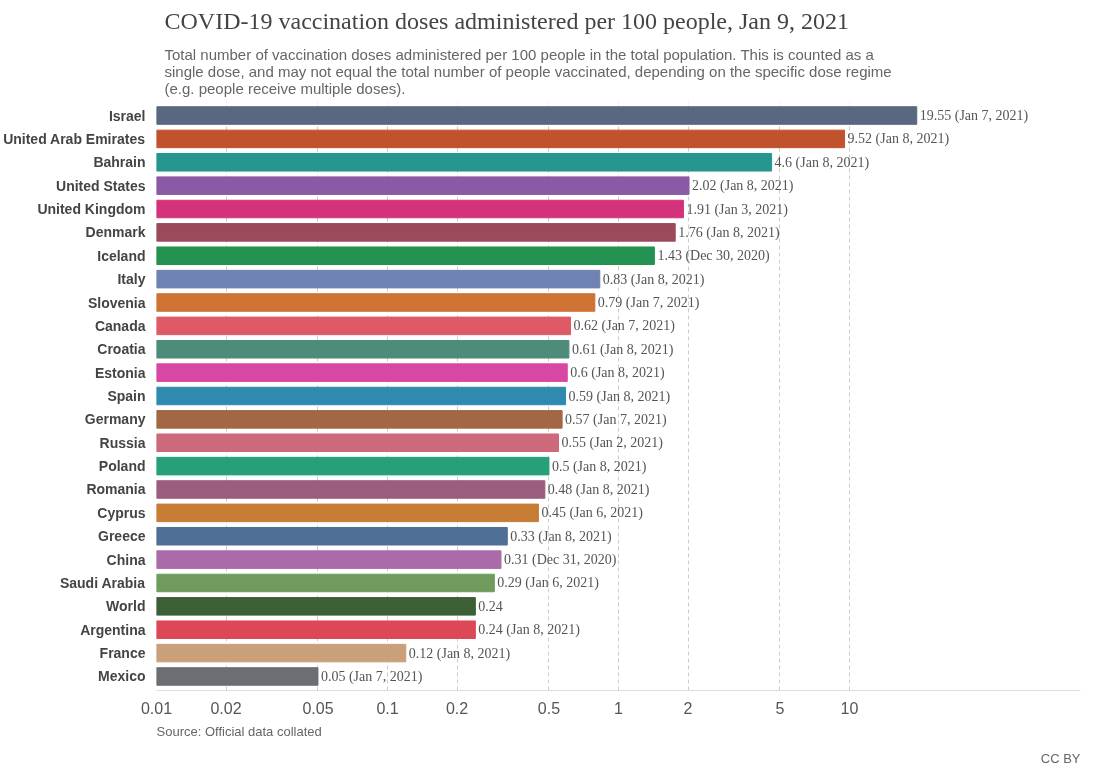 This screenshot has width=1107, height=782. I want to click on data-label: 0.24 (Jan 8, 2021), so click(529, 630).